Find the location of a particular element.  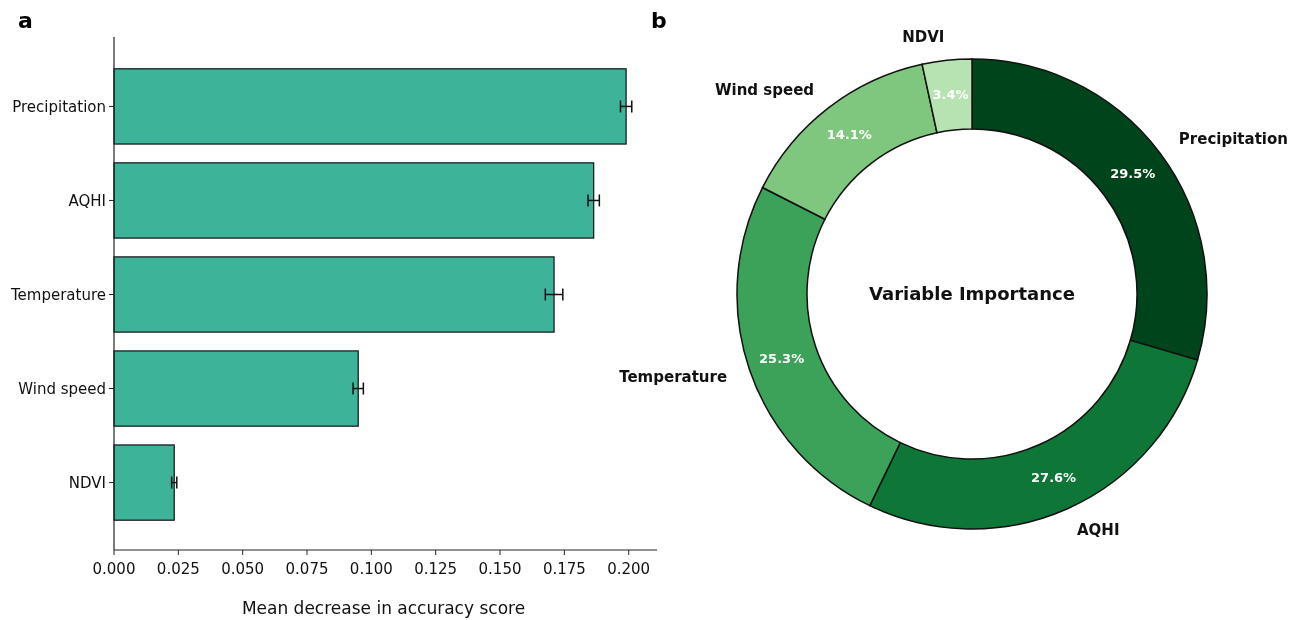

x-tick-label: 0.100 is located at coordinates (371, 569).